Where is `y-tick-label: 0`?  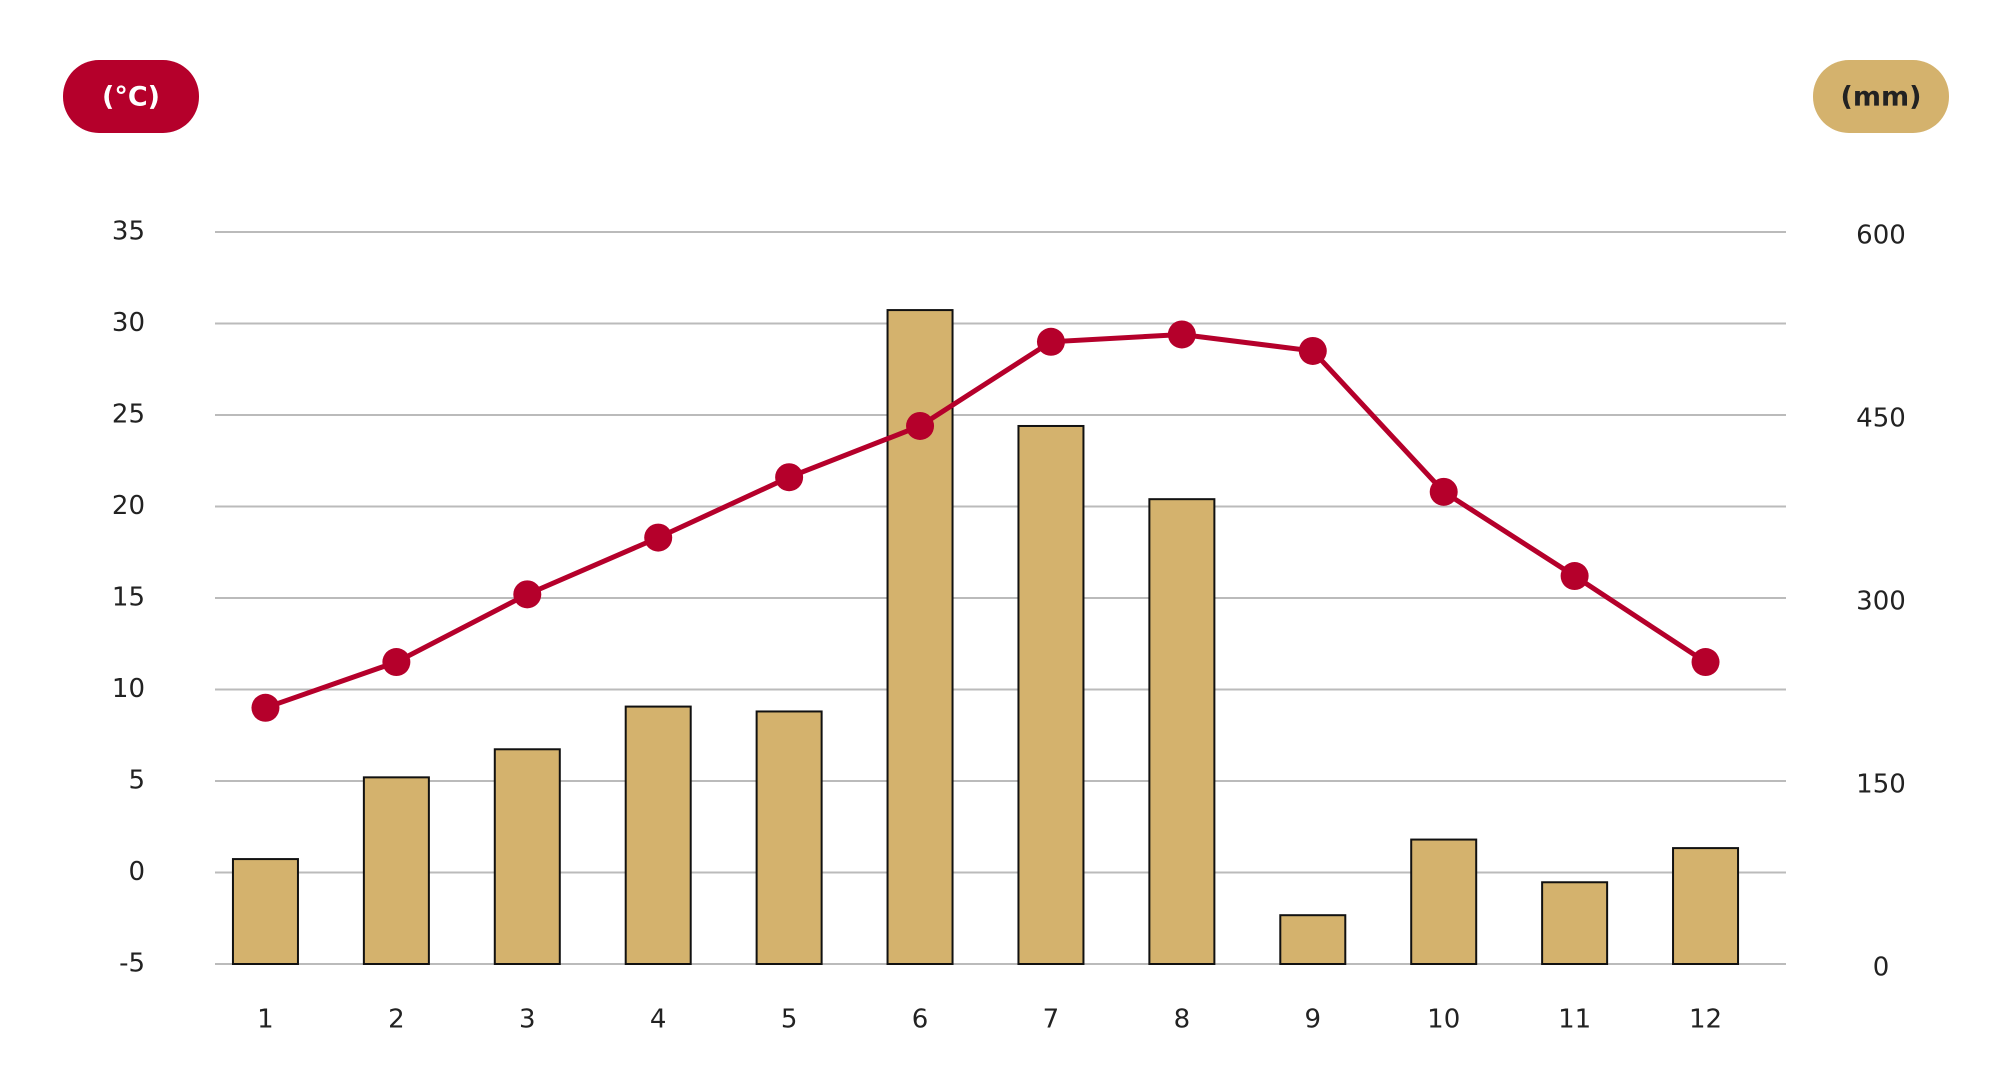
y-tick-label: 0 is located at coordinates (136, 872).